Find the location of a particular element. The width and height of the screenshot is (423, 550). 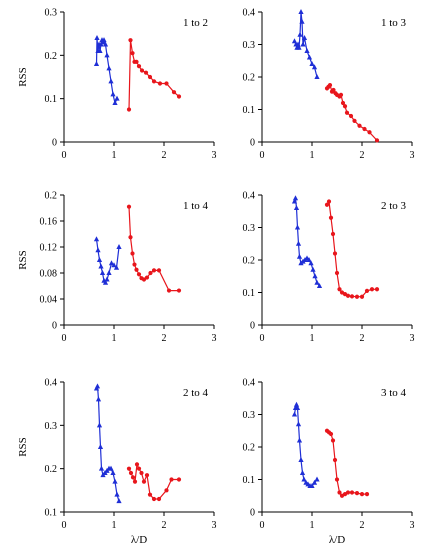

panel-label: 1 to 2 is located at coordinates (195, 23).